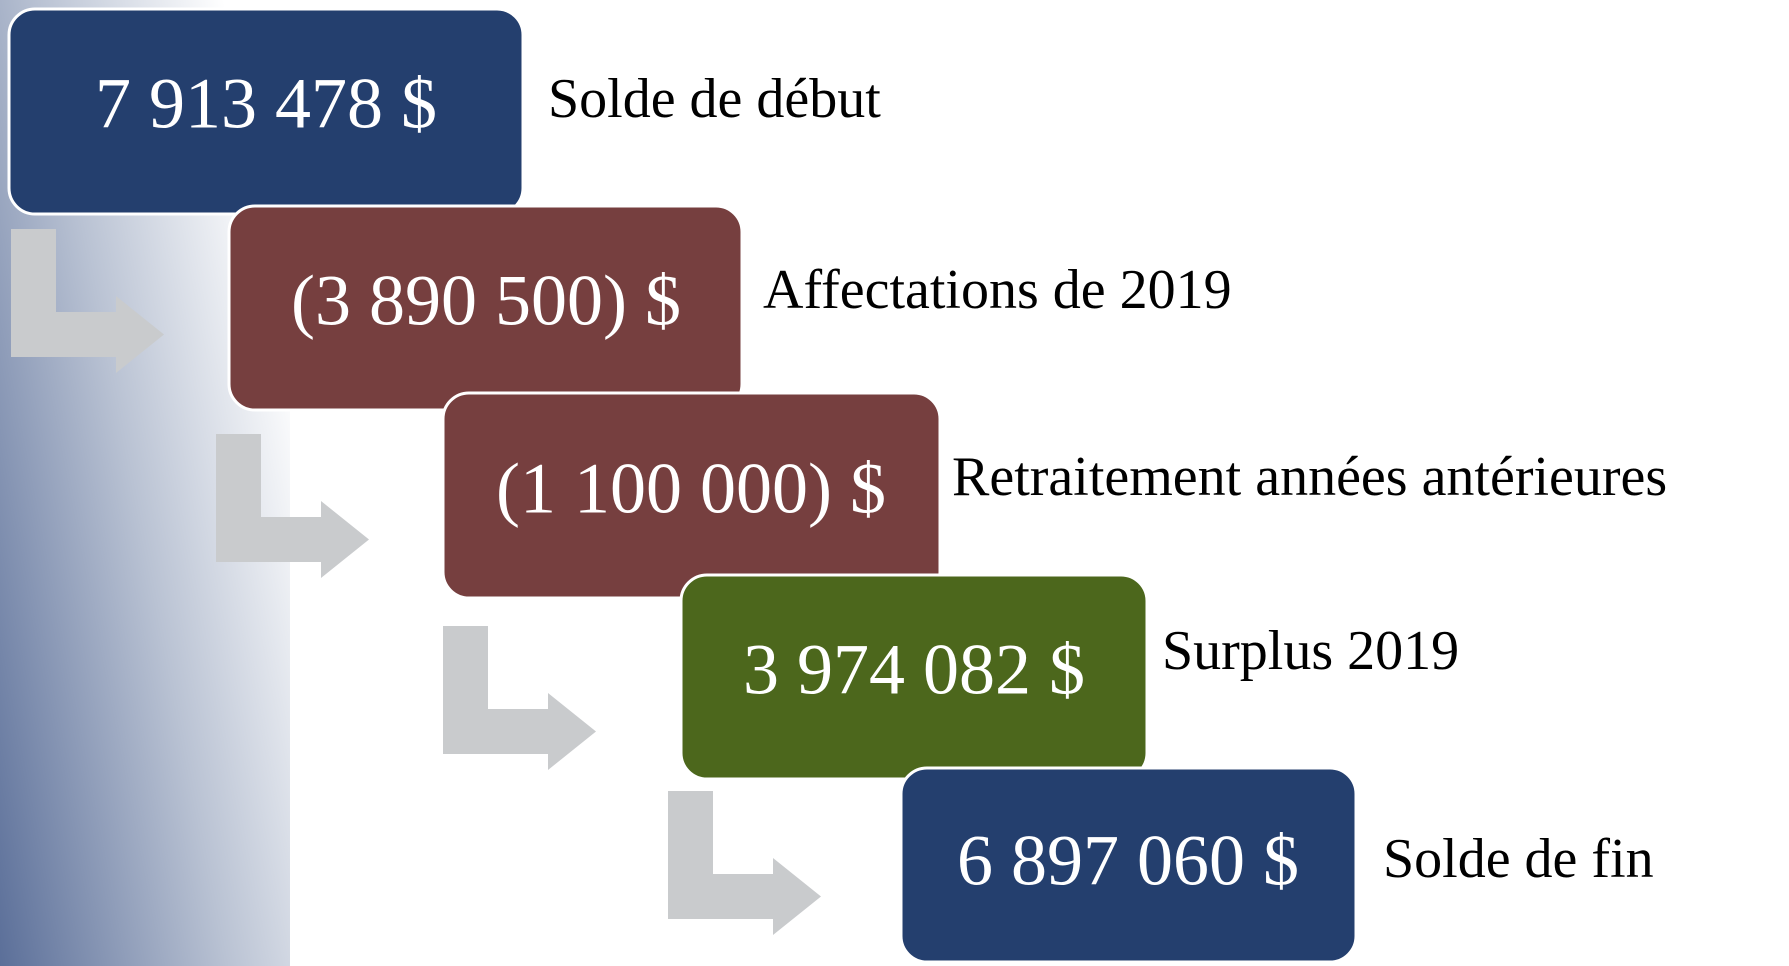  What do you see at coordinates (444, 111) in the screenshot?
I see `step: 7 913 478 $ Solde de début` at bounding box center [444, 111].